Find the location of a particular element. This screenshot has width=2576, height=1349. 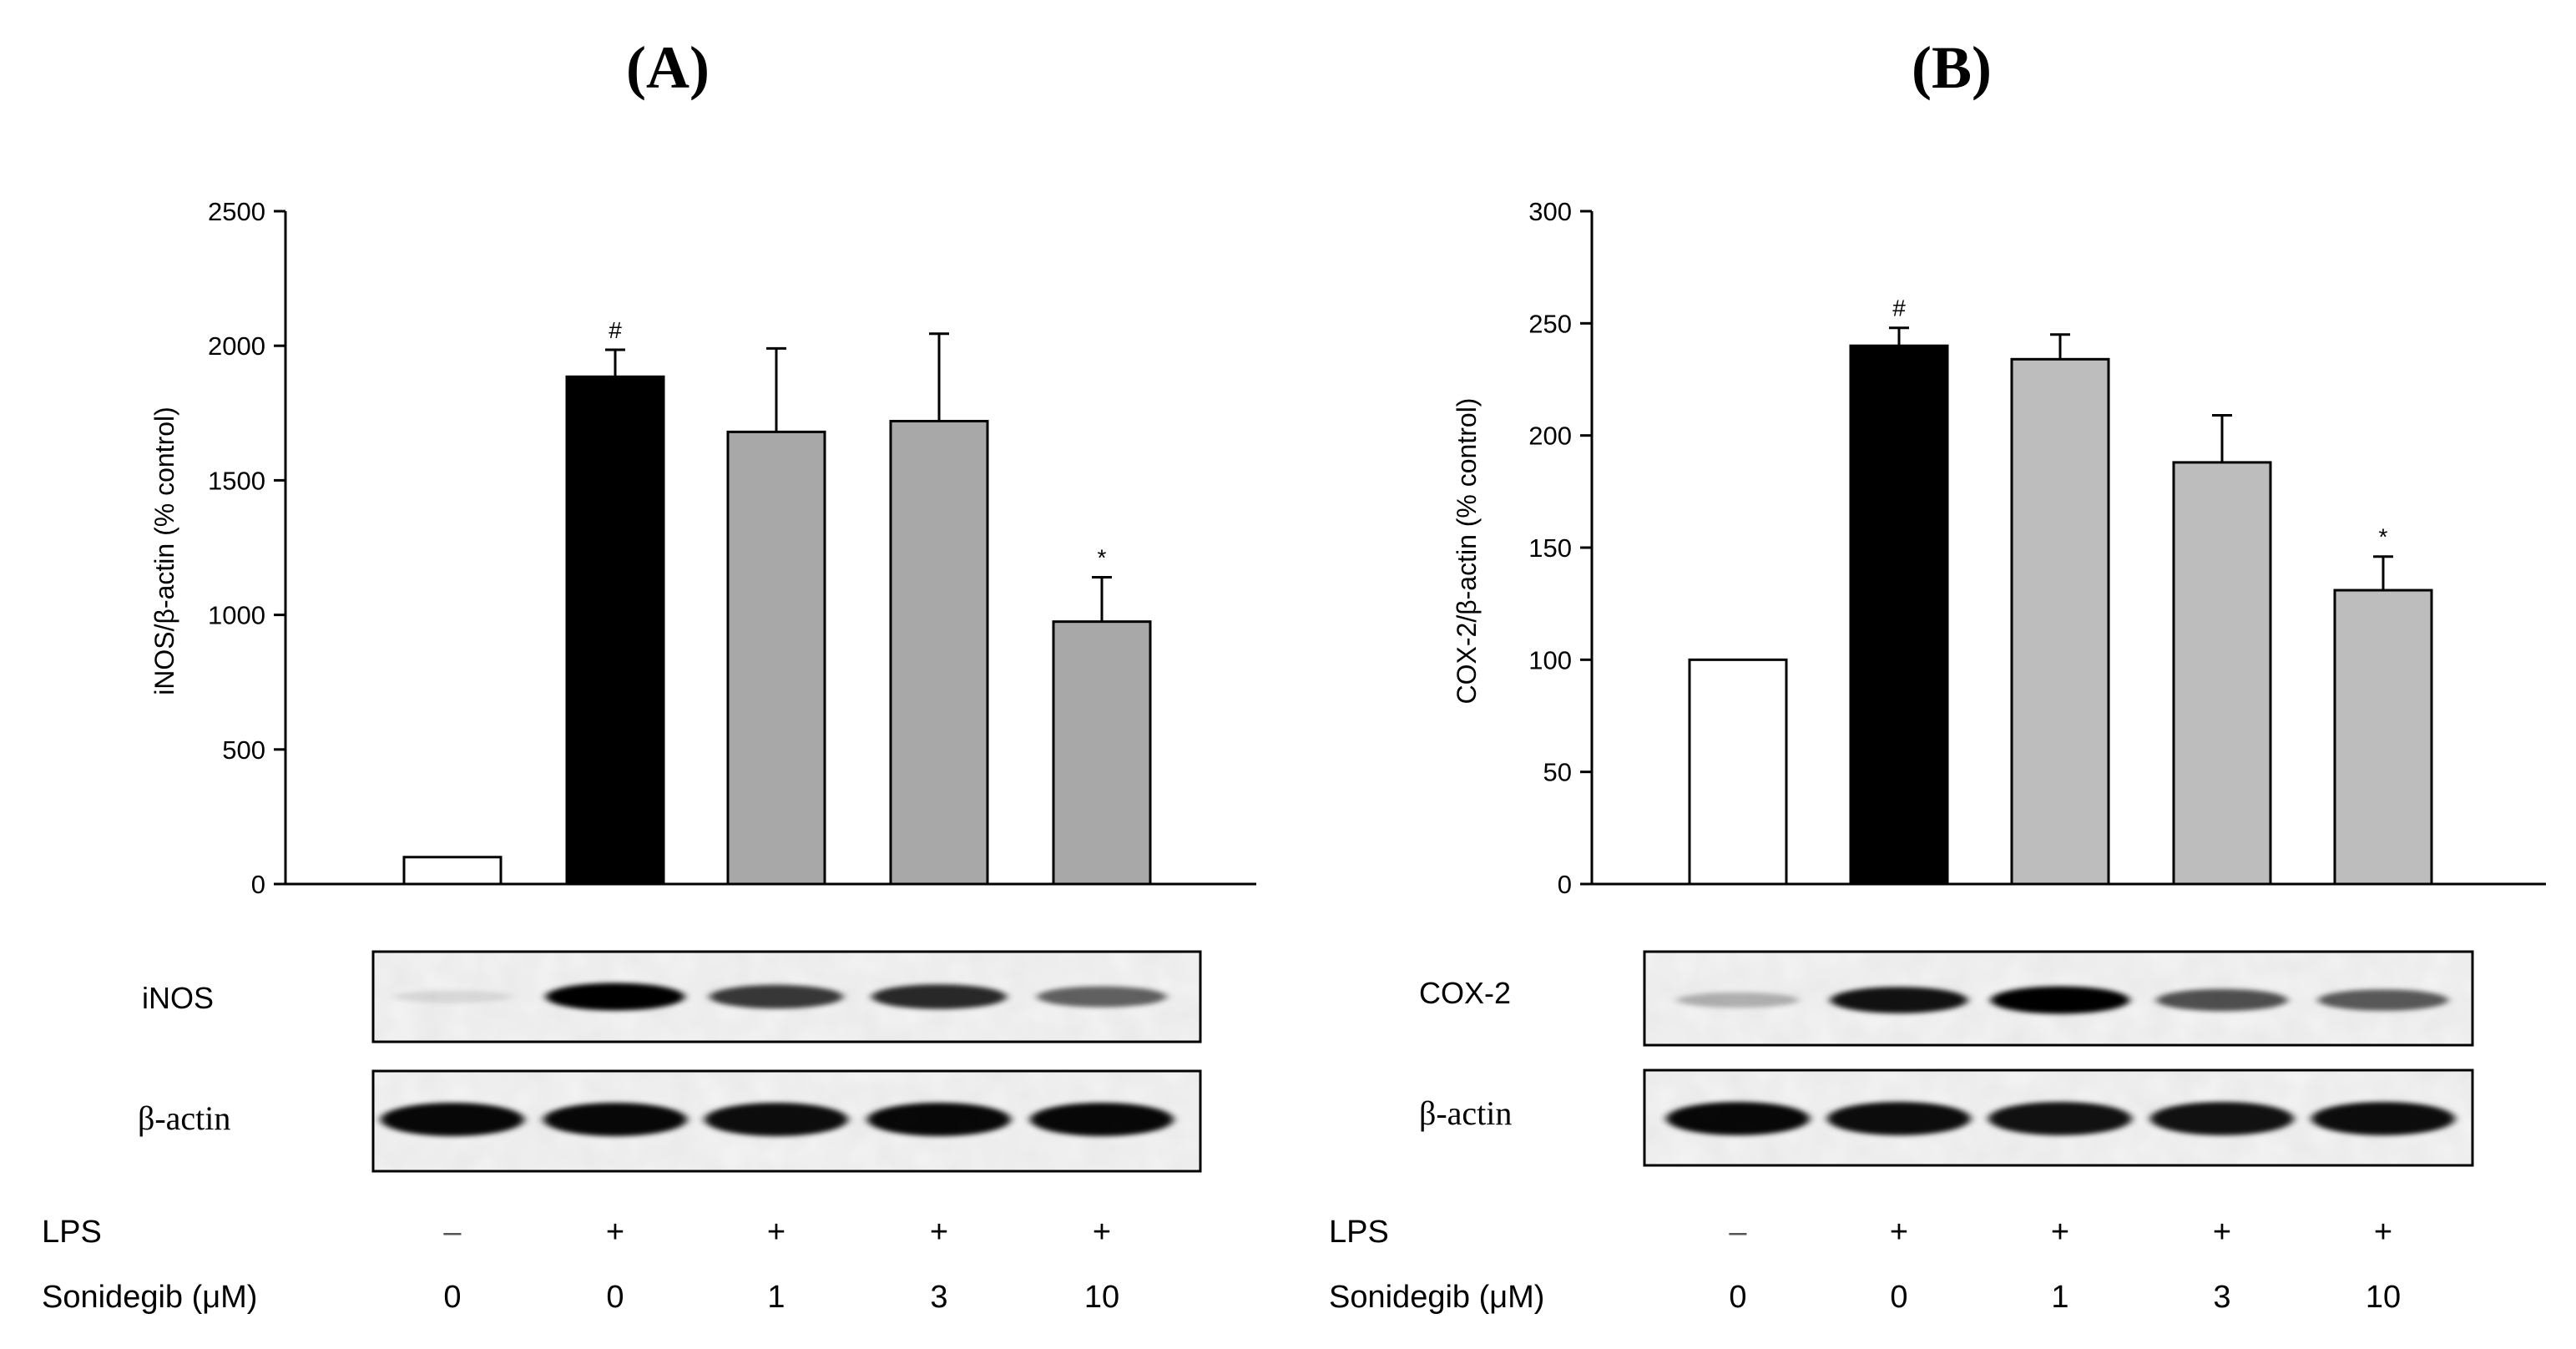

conditions-a-row-0-value-2: + is located at coordinates (776, 1232).